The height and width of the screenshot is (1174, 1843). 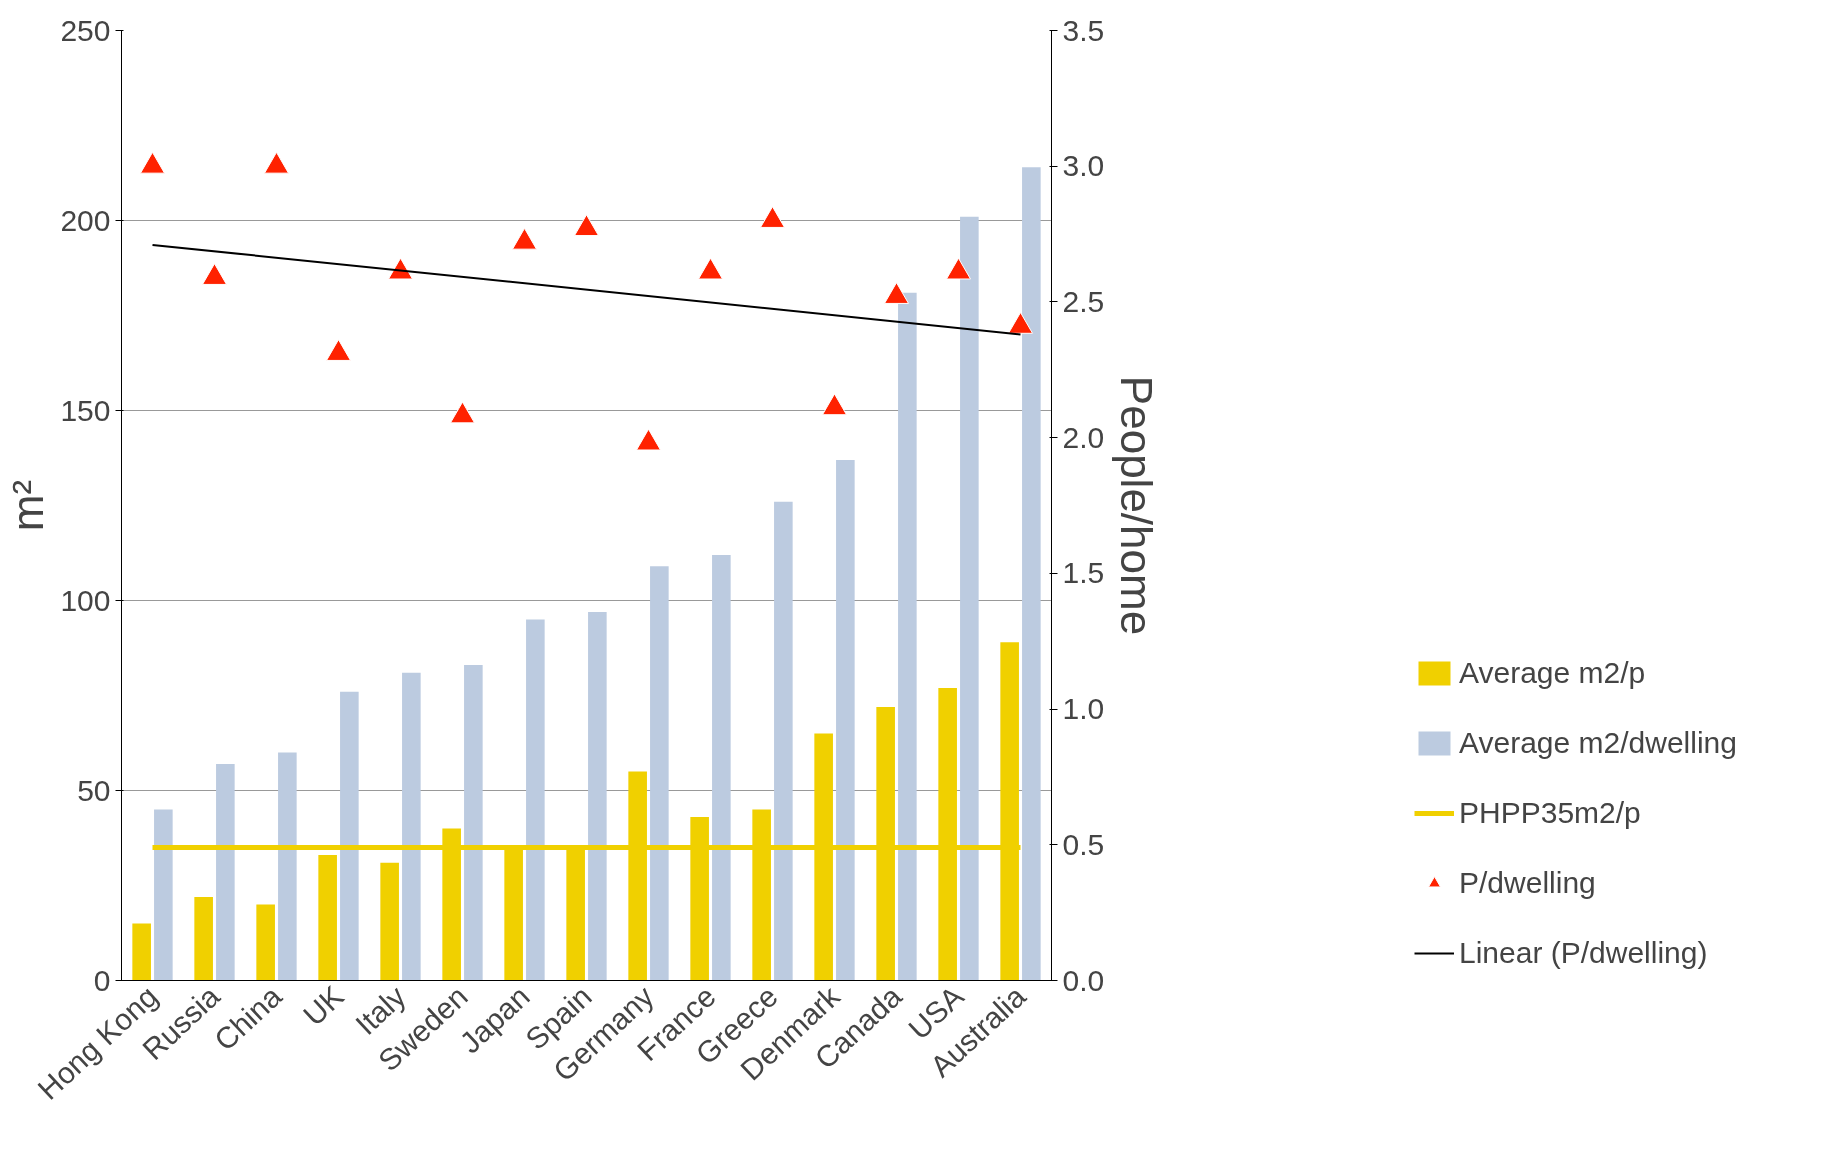 What do you see at coordinates (102, 980) in the screenshot?
I see `y-tick-label: 0` at bounding box center [102, 980].